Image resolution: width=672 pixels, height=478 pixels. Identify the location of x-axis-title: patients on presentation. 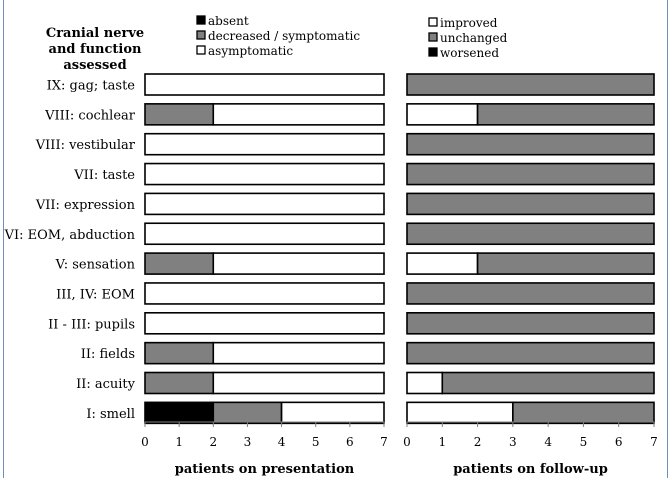
(265, 469).